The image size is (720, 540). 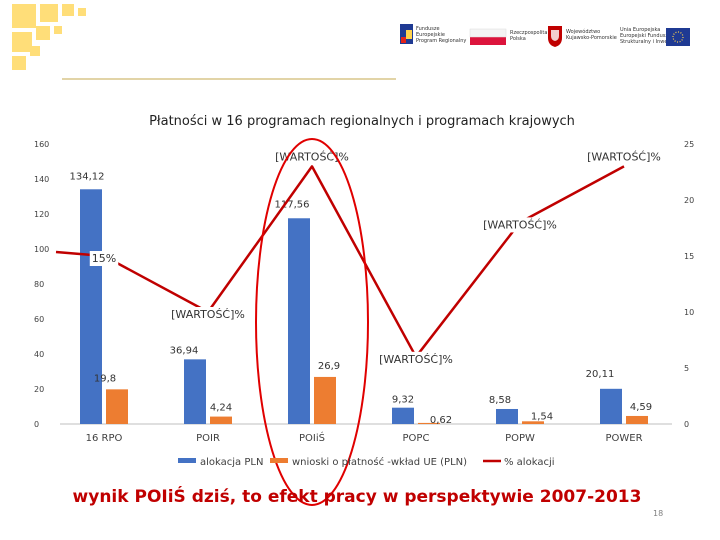 What do you see at coordinates (520, 438) in the screenshot?
I see `category-label: POPW` at bounding box center [520, 438].